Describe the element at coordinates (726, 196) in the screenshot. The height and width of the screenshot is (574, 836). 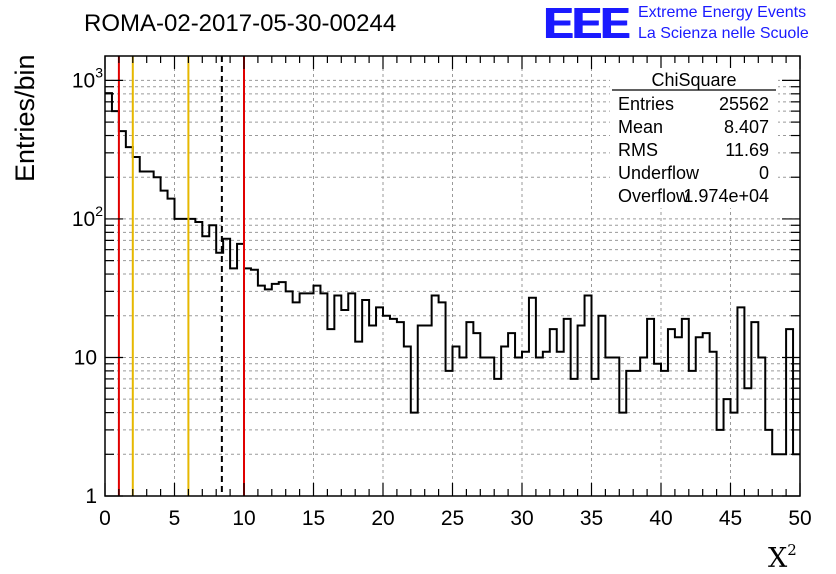
I see `stats-row-value: 1.974e+04` at that location.